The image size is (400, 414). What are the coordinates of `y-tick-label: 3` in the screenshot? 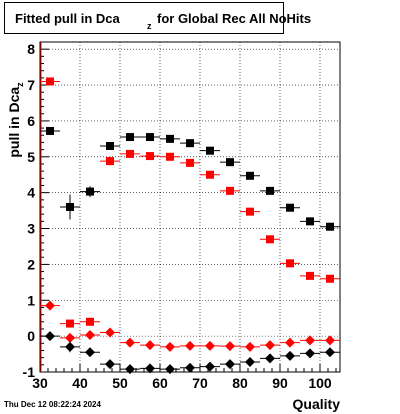 It's located at (31, 229).